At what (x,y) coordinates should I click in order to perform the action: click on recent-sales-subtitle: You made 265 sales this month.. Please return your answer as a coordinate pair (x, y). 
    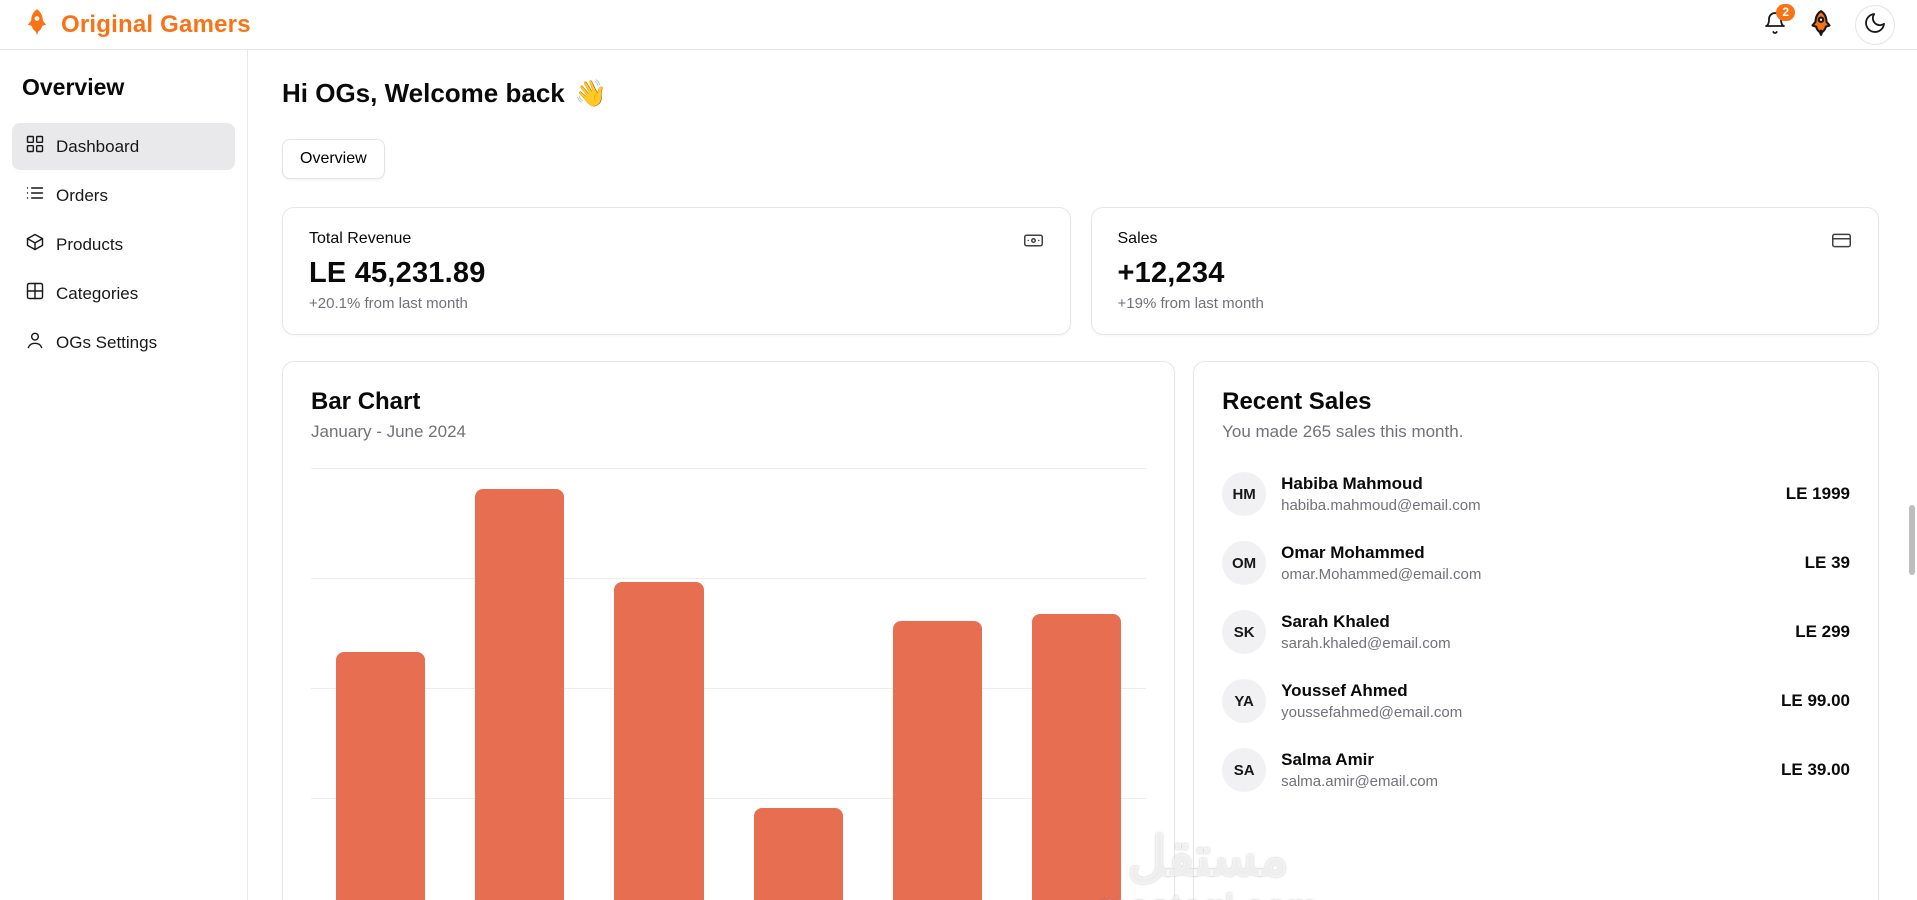
    Looking at the image, I should click on (1343, 431).